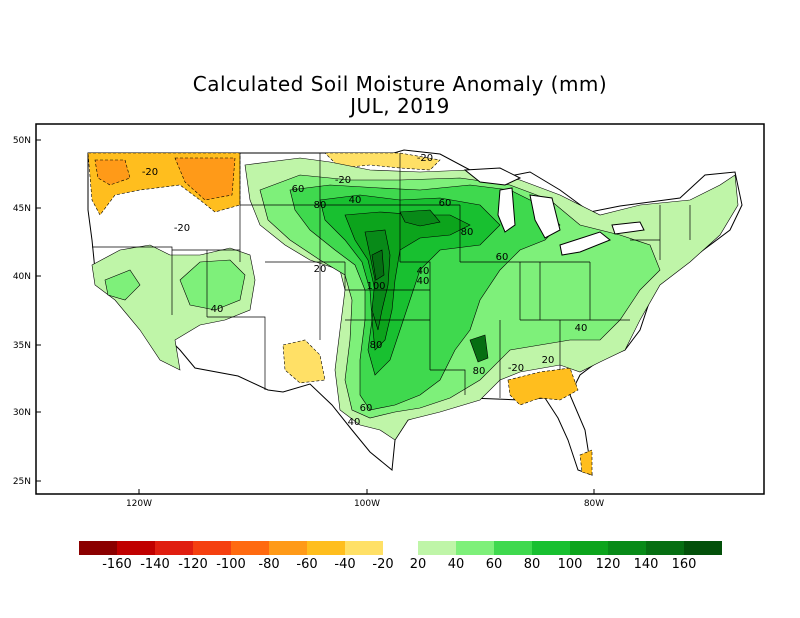  I want to click on colorbar-wet, so click(570, 548).